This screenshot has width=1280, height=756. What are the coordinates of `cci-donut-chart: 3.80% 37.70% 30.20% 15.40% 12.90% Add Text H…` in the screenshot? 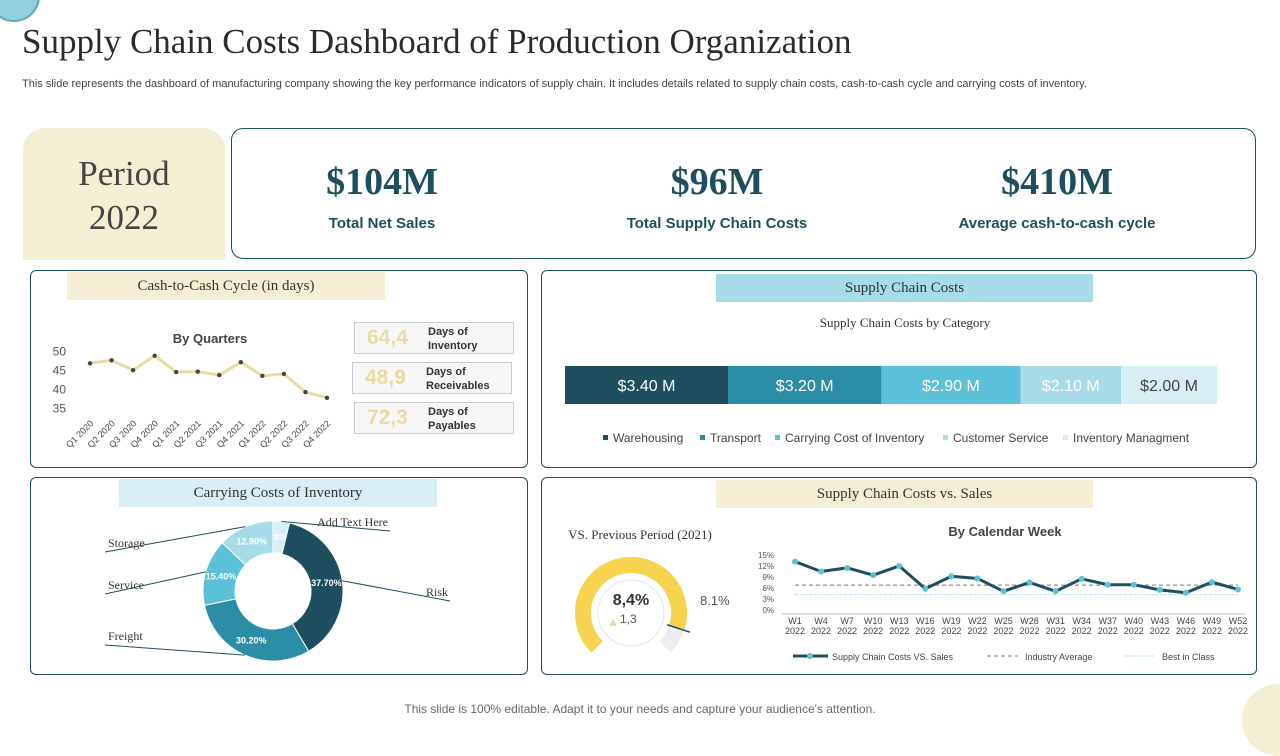 It's located at (277, 588).